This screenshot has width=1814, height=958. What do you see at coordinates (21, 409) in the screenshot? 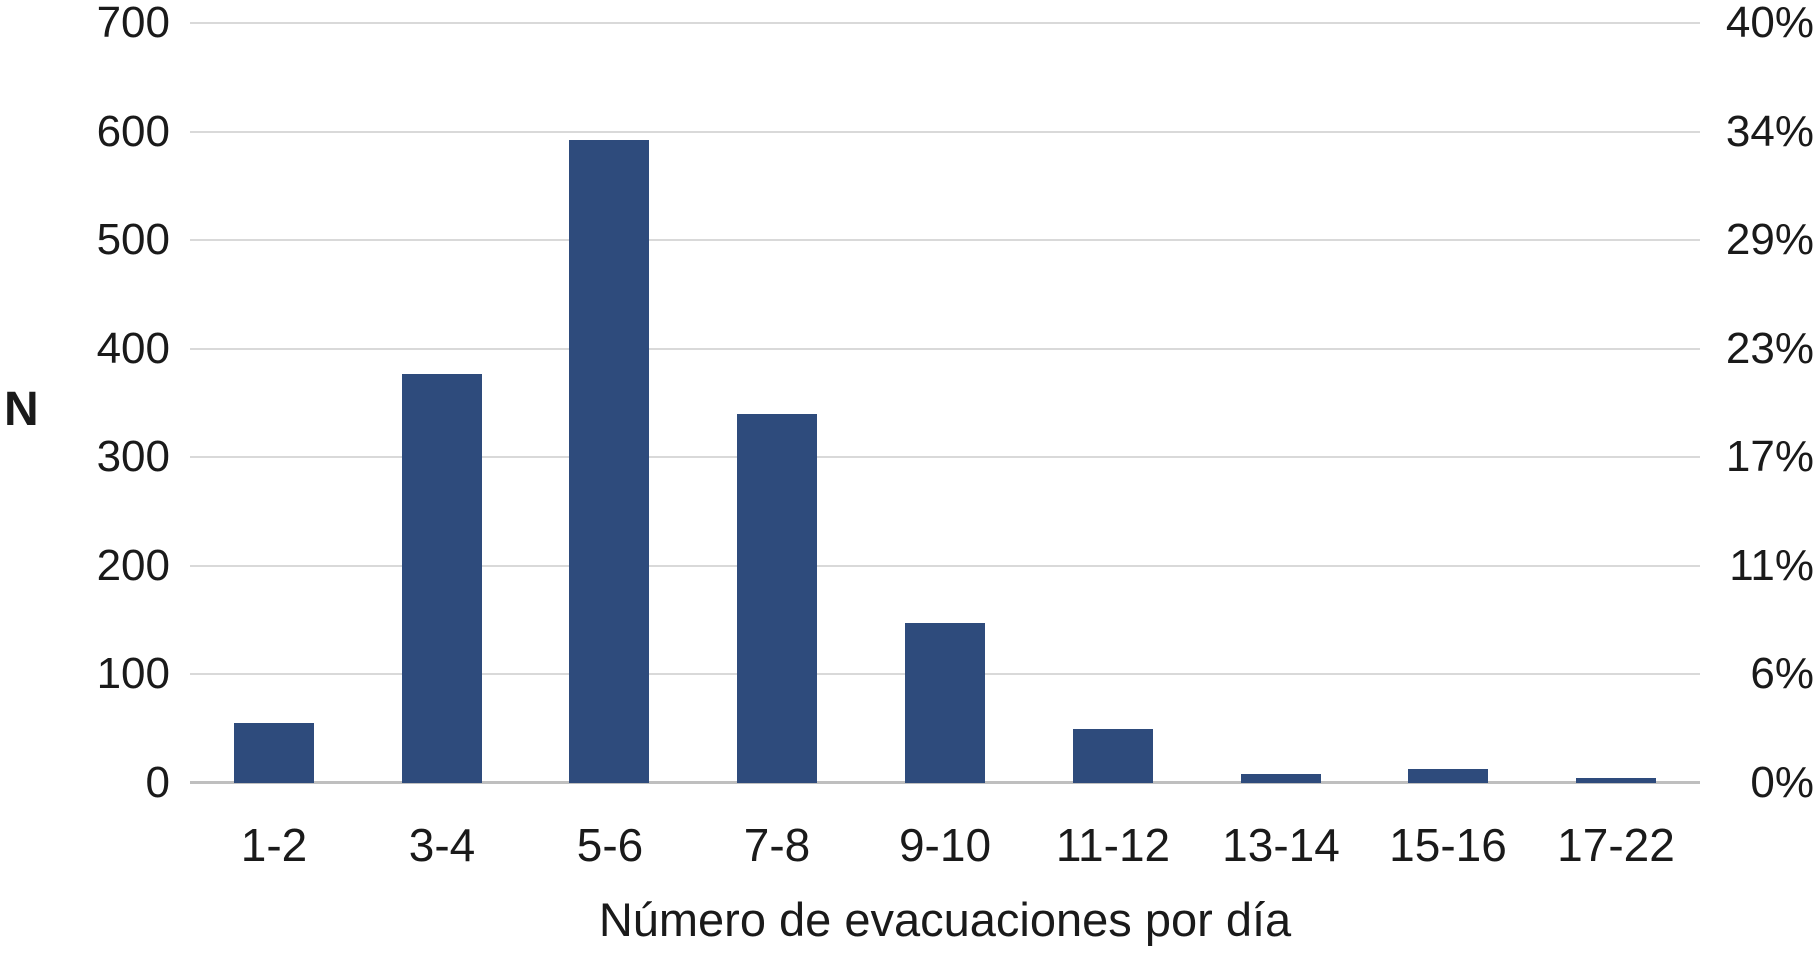
I see `left-axis-title: N` at bounding box center [21, 409].